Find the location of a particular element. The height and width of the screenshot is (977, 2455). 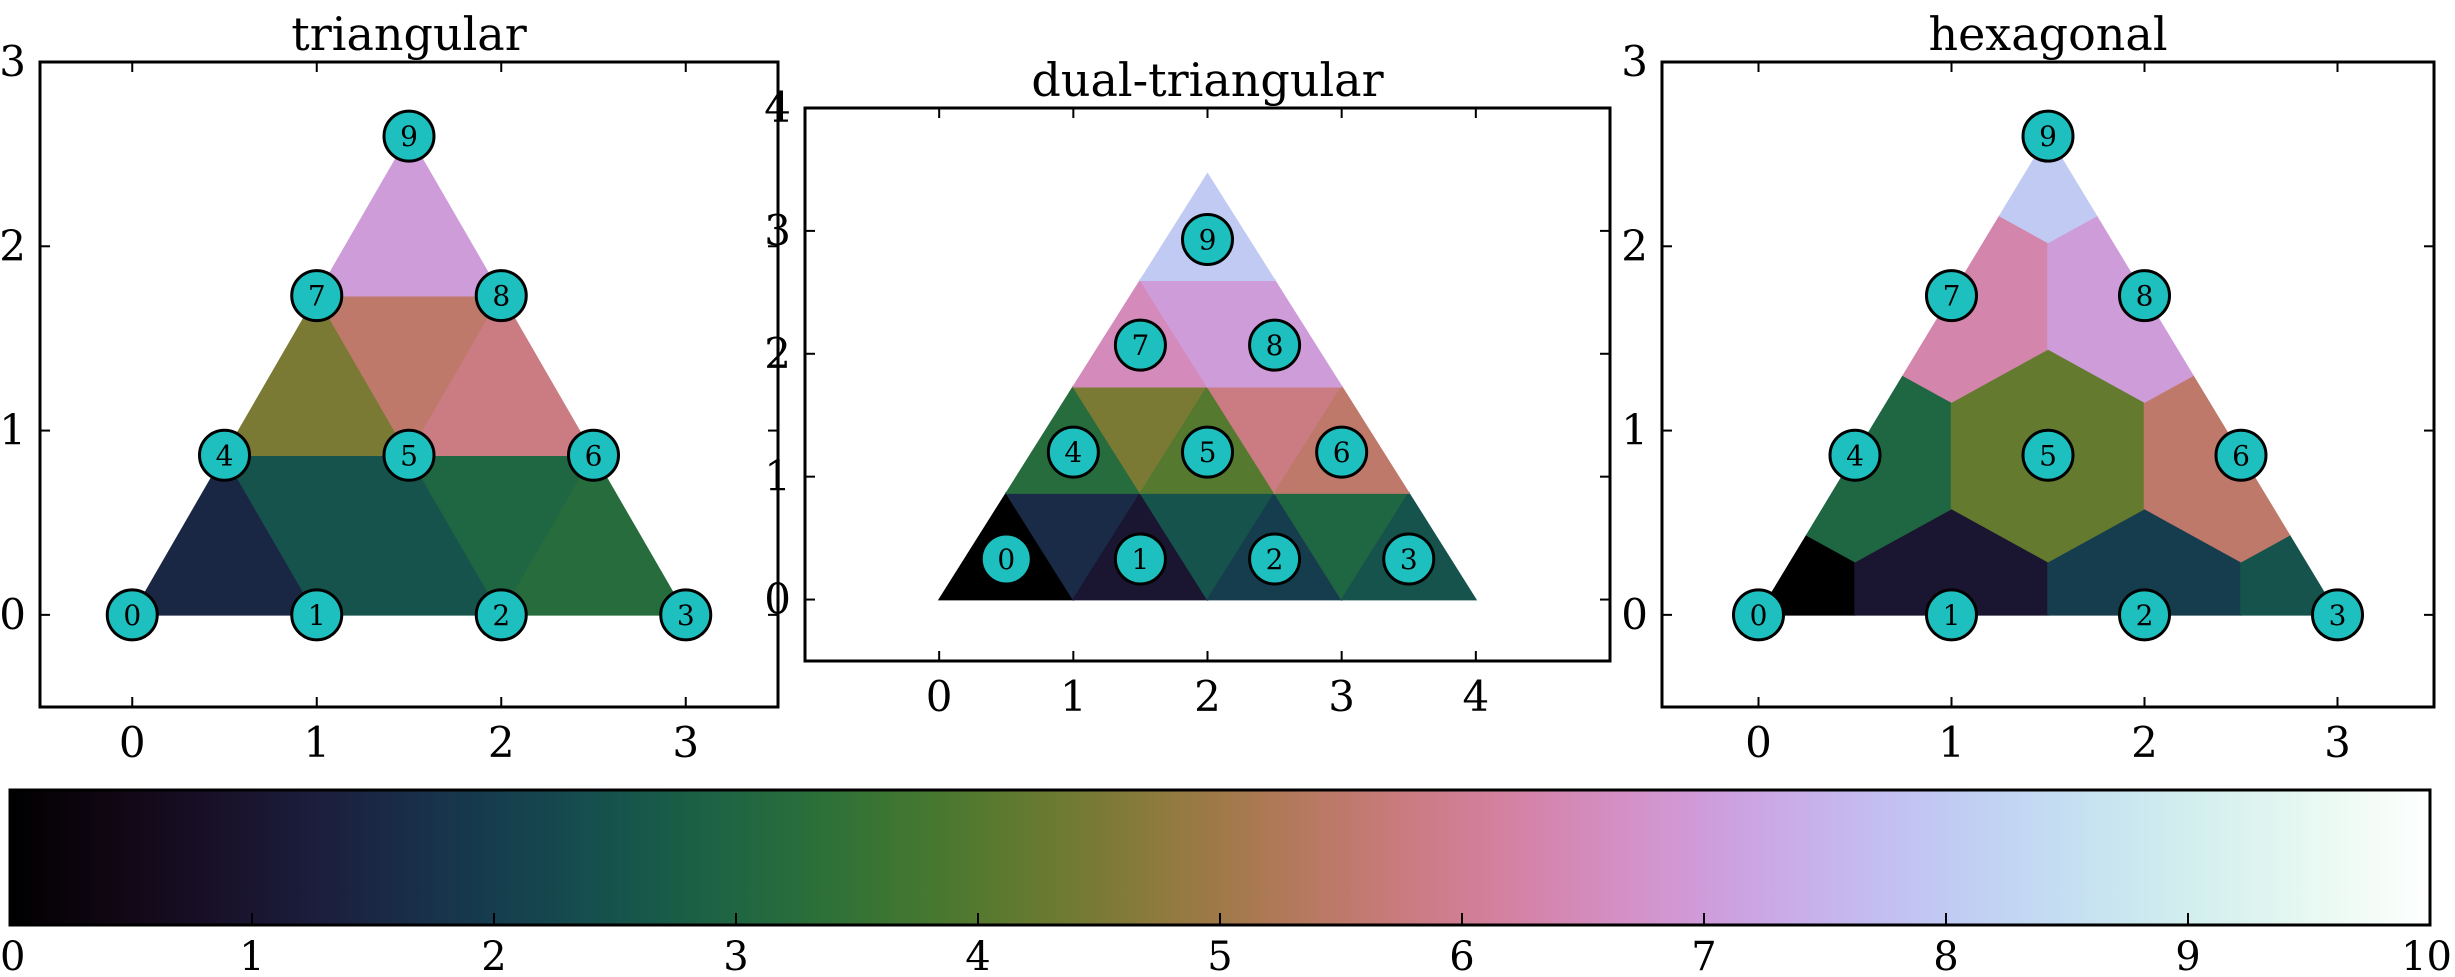

chart-title: hexagonal is located at coordinates (2047, 34).